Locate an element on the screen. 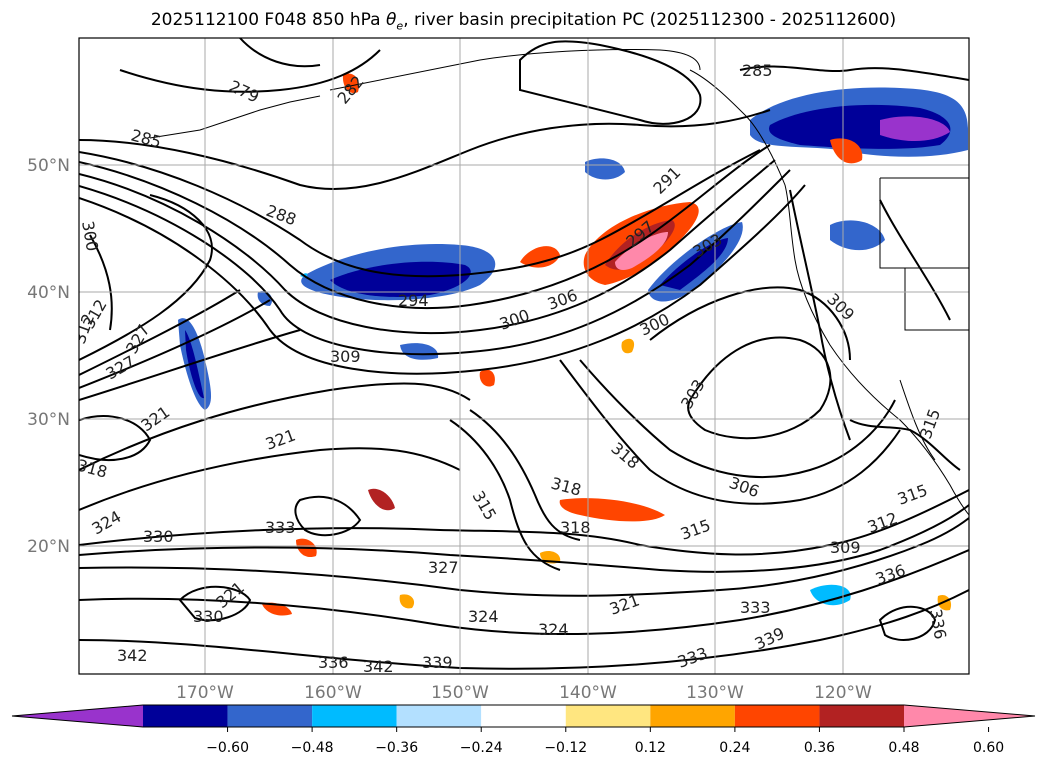 The width and height of the screenshot is (1047, 767). contour-label: 327 is located at coordinates (443, 567).